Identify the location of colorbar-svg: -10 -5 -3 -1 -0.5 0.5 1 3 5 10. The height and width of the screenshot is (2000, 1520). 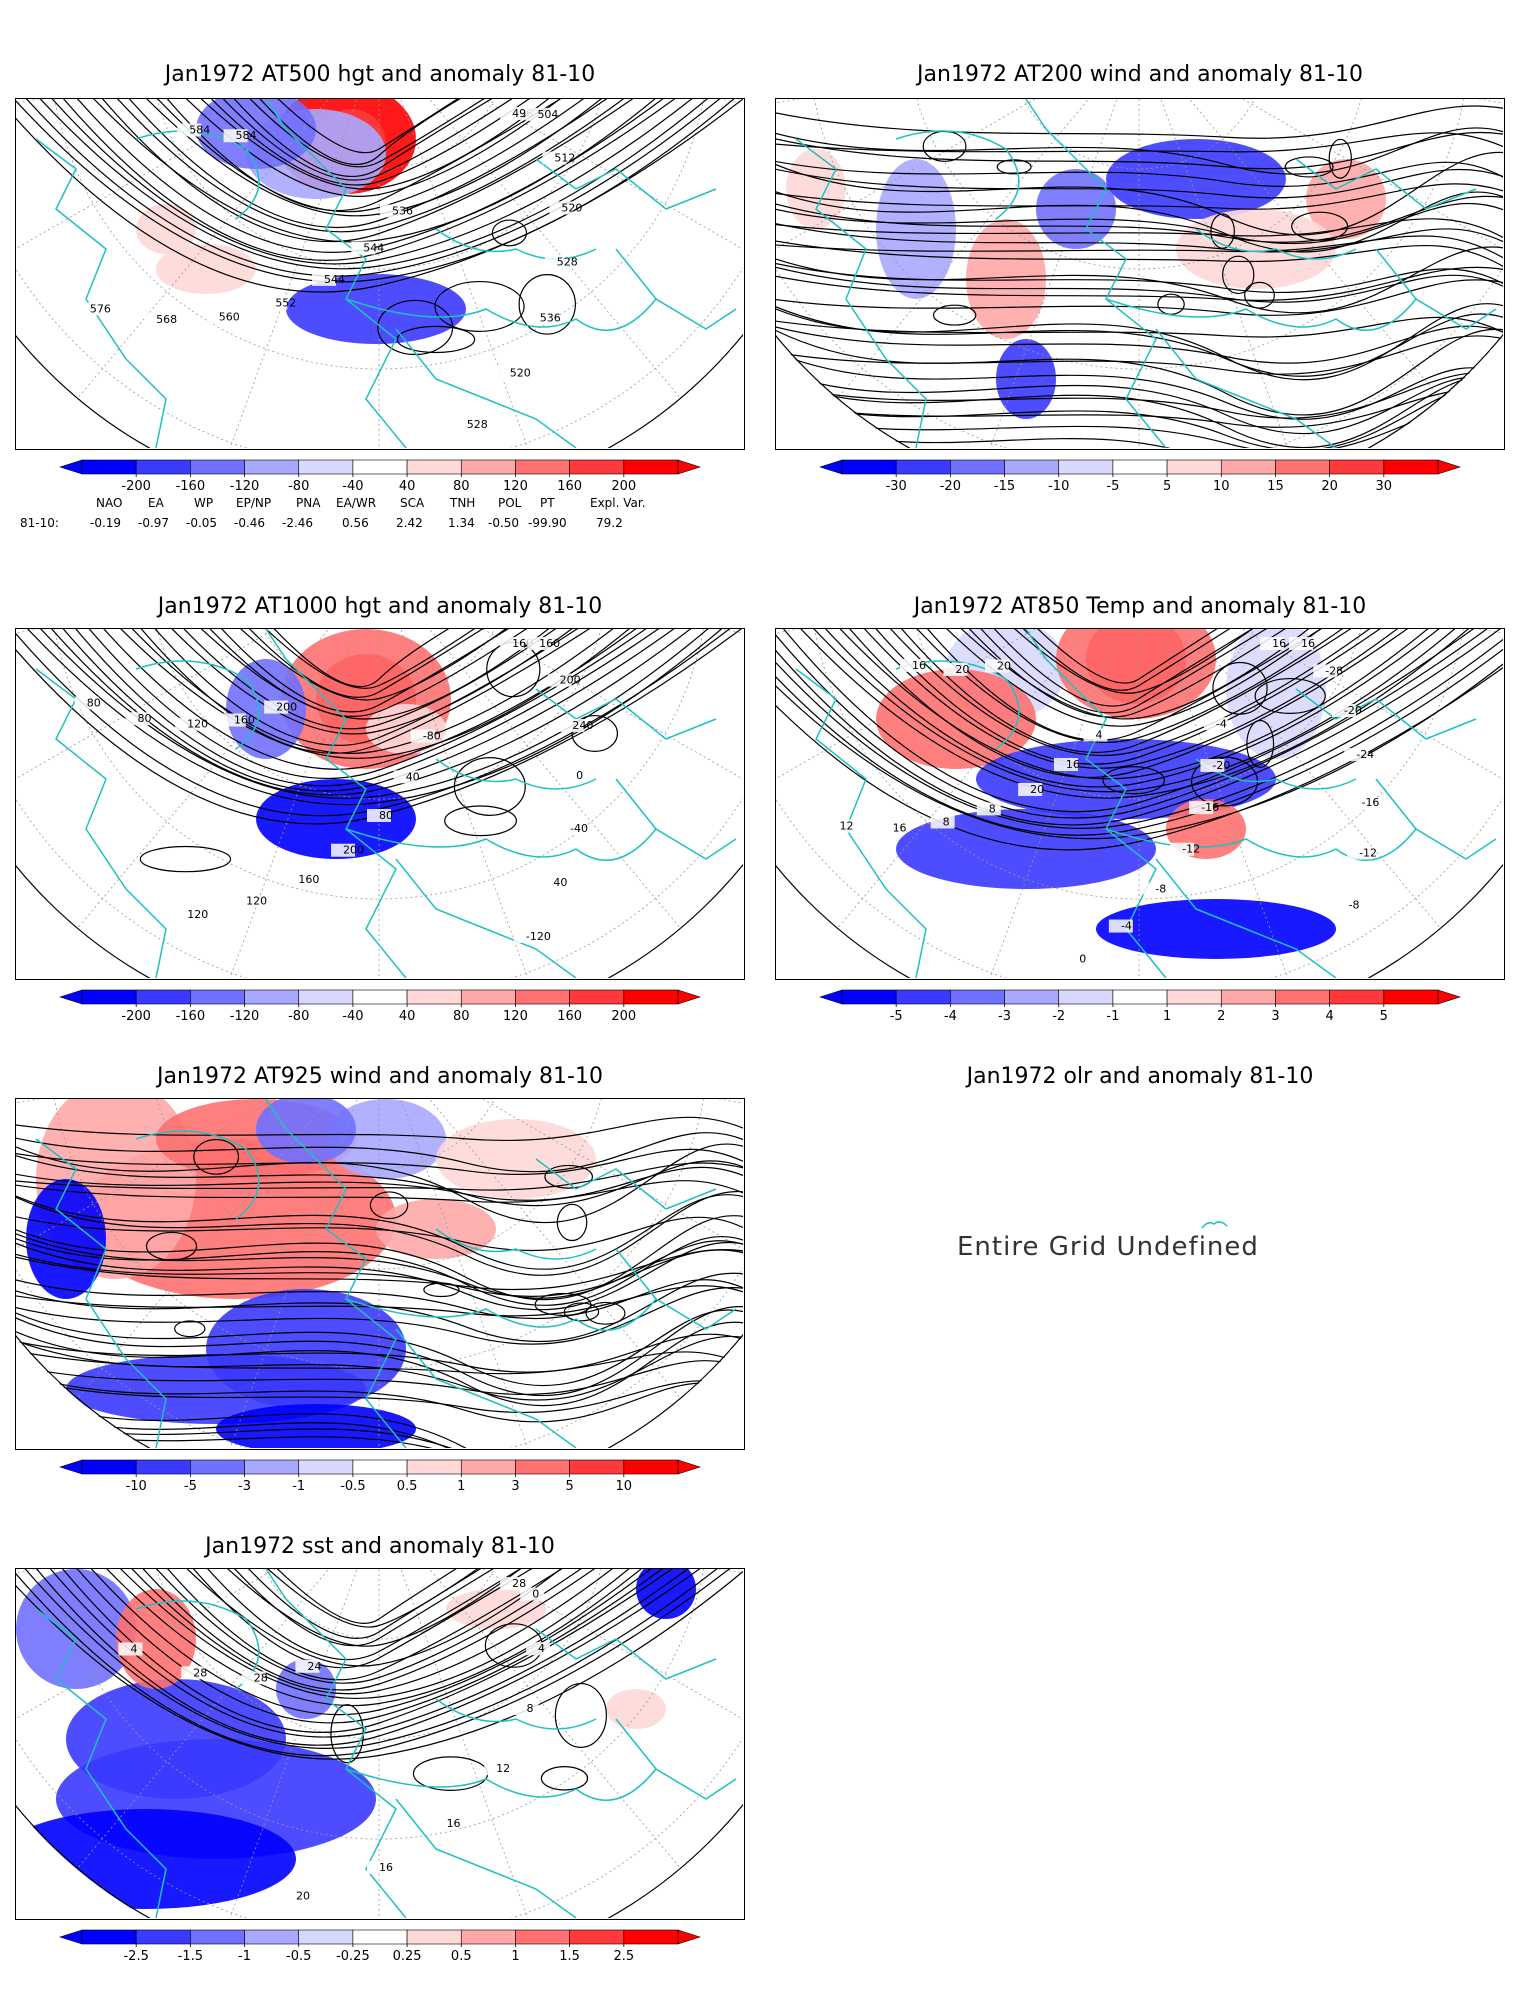
(380, 1476).